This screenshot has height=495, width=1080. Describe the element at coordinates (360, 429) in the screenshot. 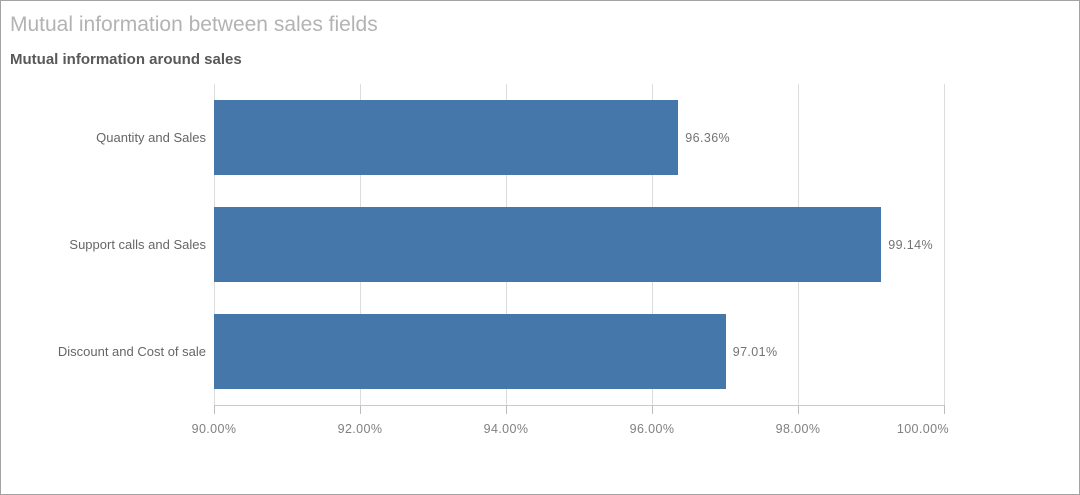

I see `x-axis-tick-label: 92.00%` at that location.